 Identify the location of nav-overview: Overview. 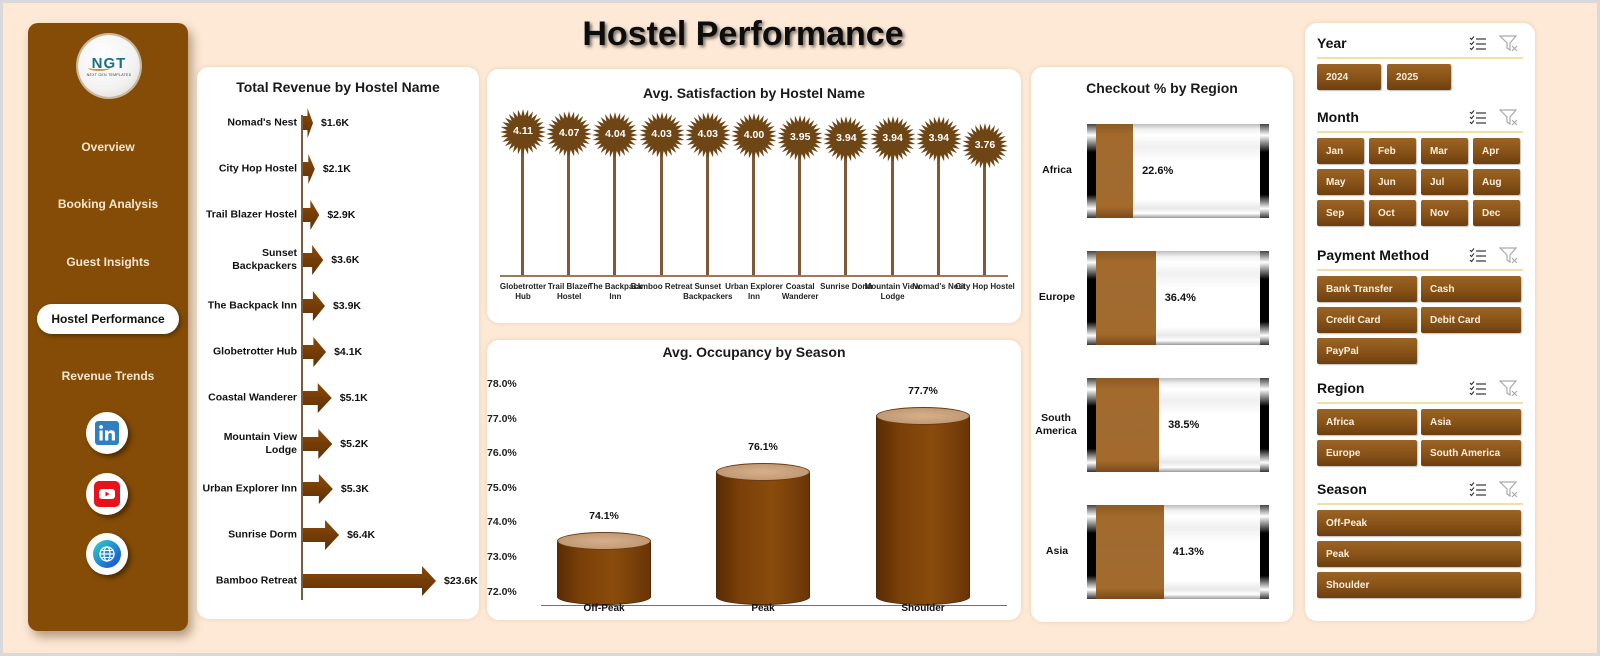
(108, 147).